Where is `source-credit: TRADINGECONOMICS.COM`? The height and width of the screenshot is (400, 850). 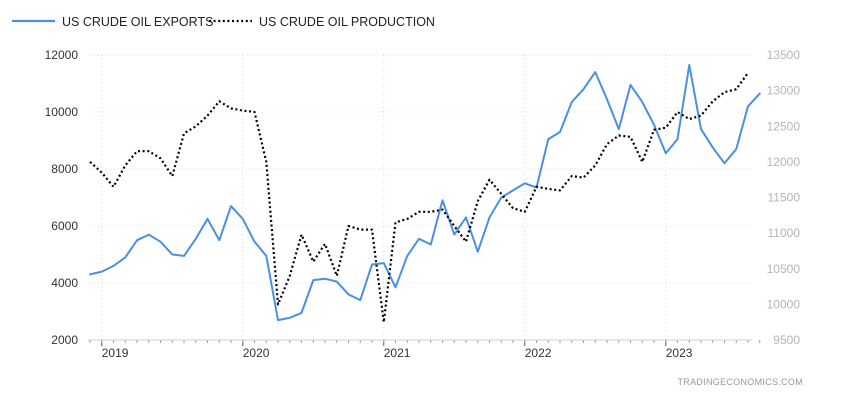
source-credit: TRADINGECONOMICS.COM is located at coordinates (740, 382).